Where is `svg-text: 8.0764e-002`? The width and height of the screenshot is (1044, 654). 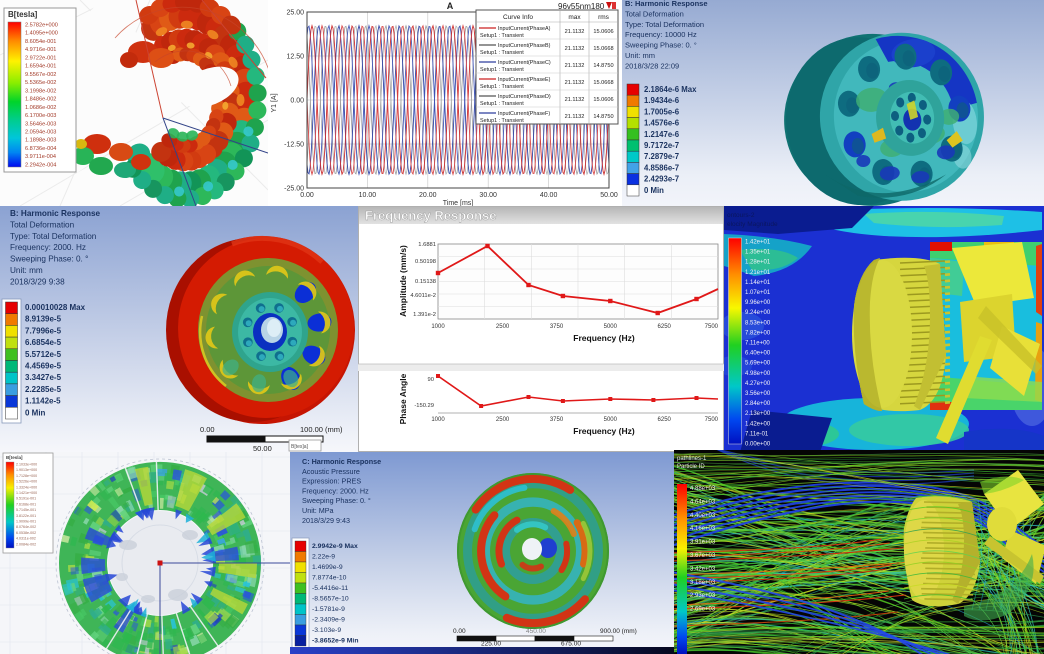 svg-text: 8.0764e-002 is located at coordinates (26, 527).